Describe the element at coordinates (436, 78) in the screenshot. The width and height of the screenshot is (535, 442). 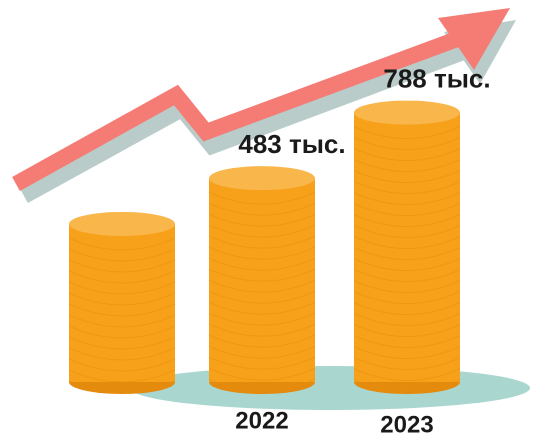
I see `value-label: 788 тыс.` at that location.